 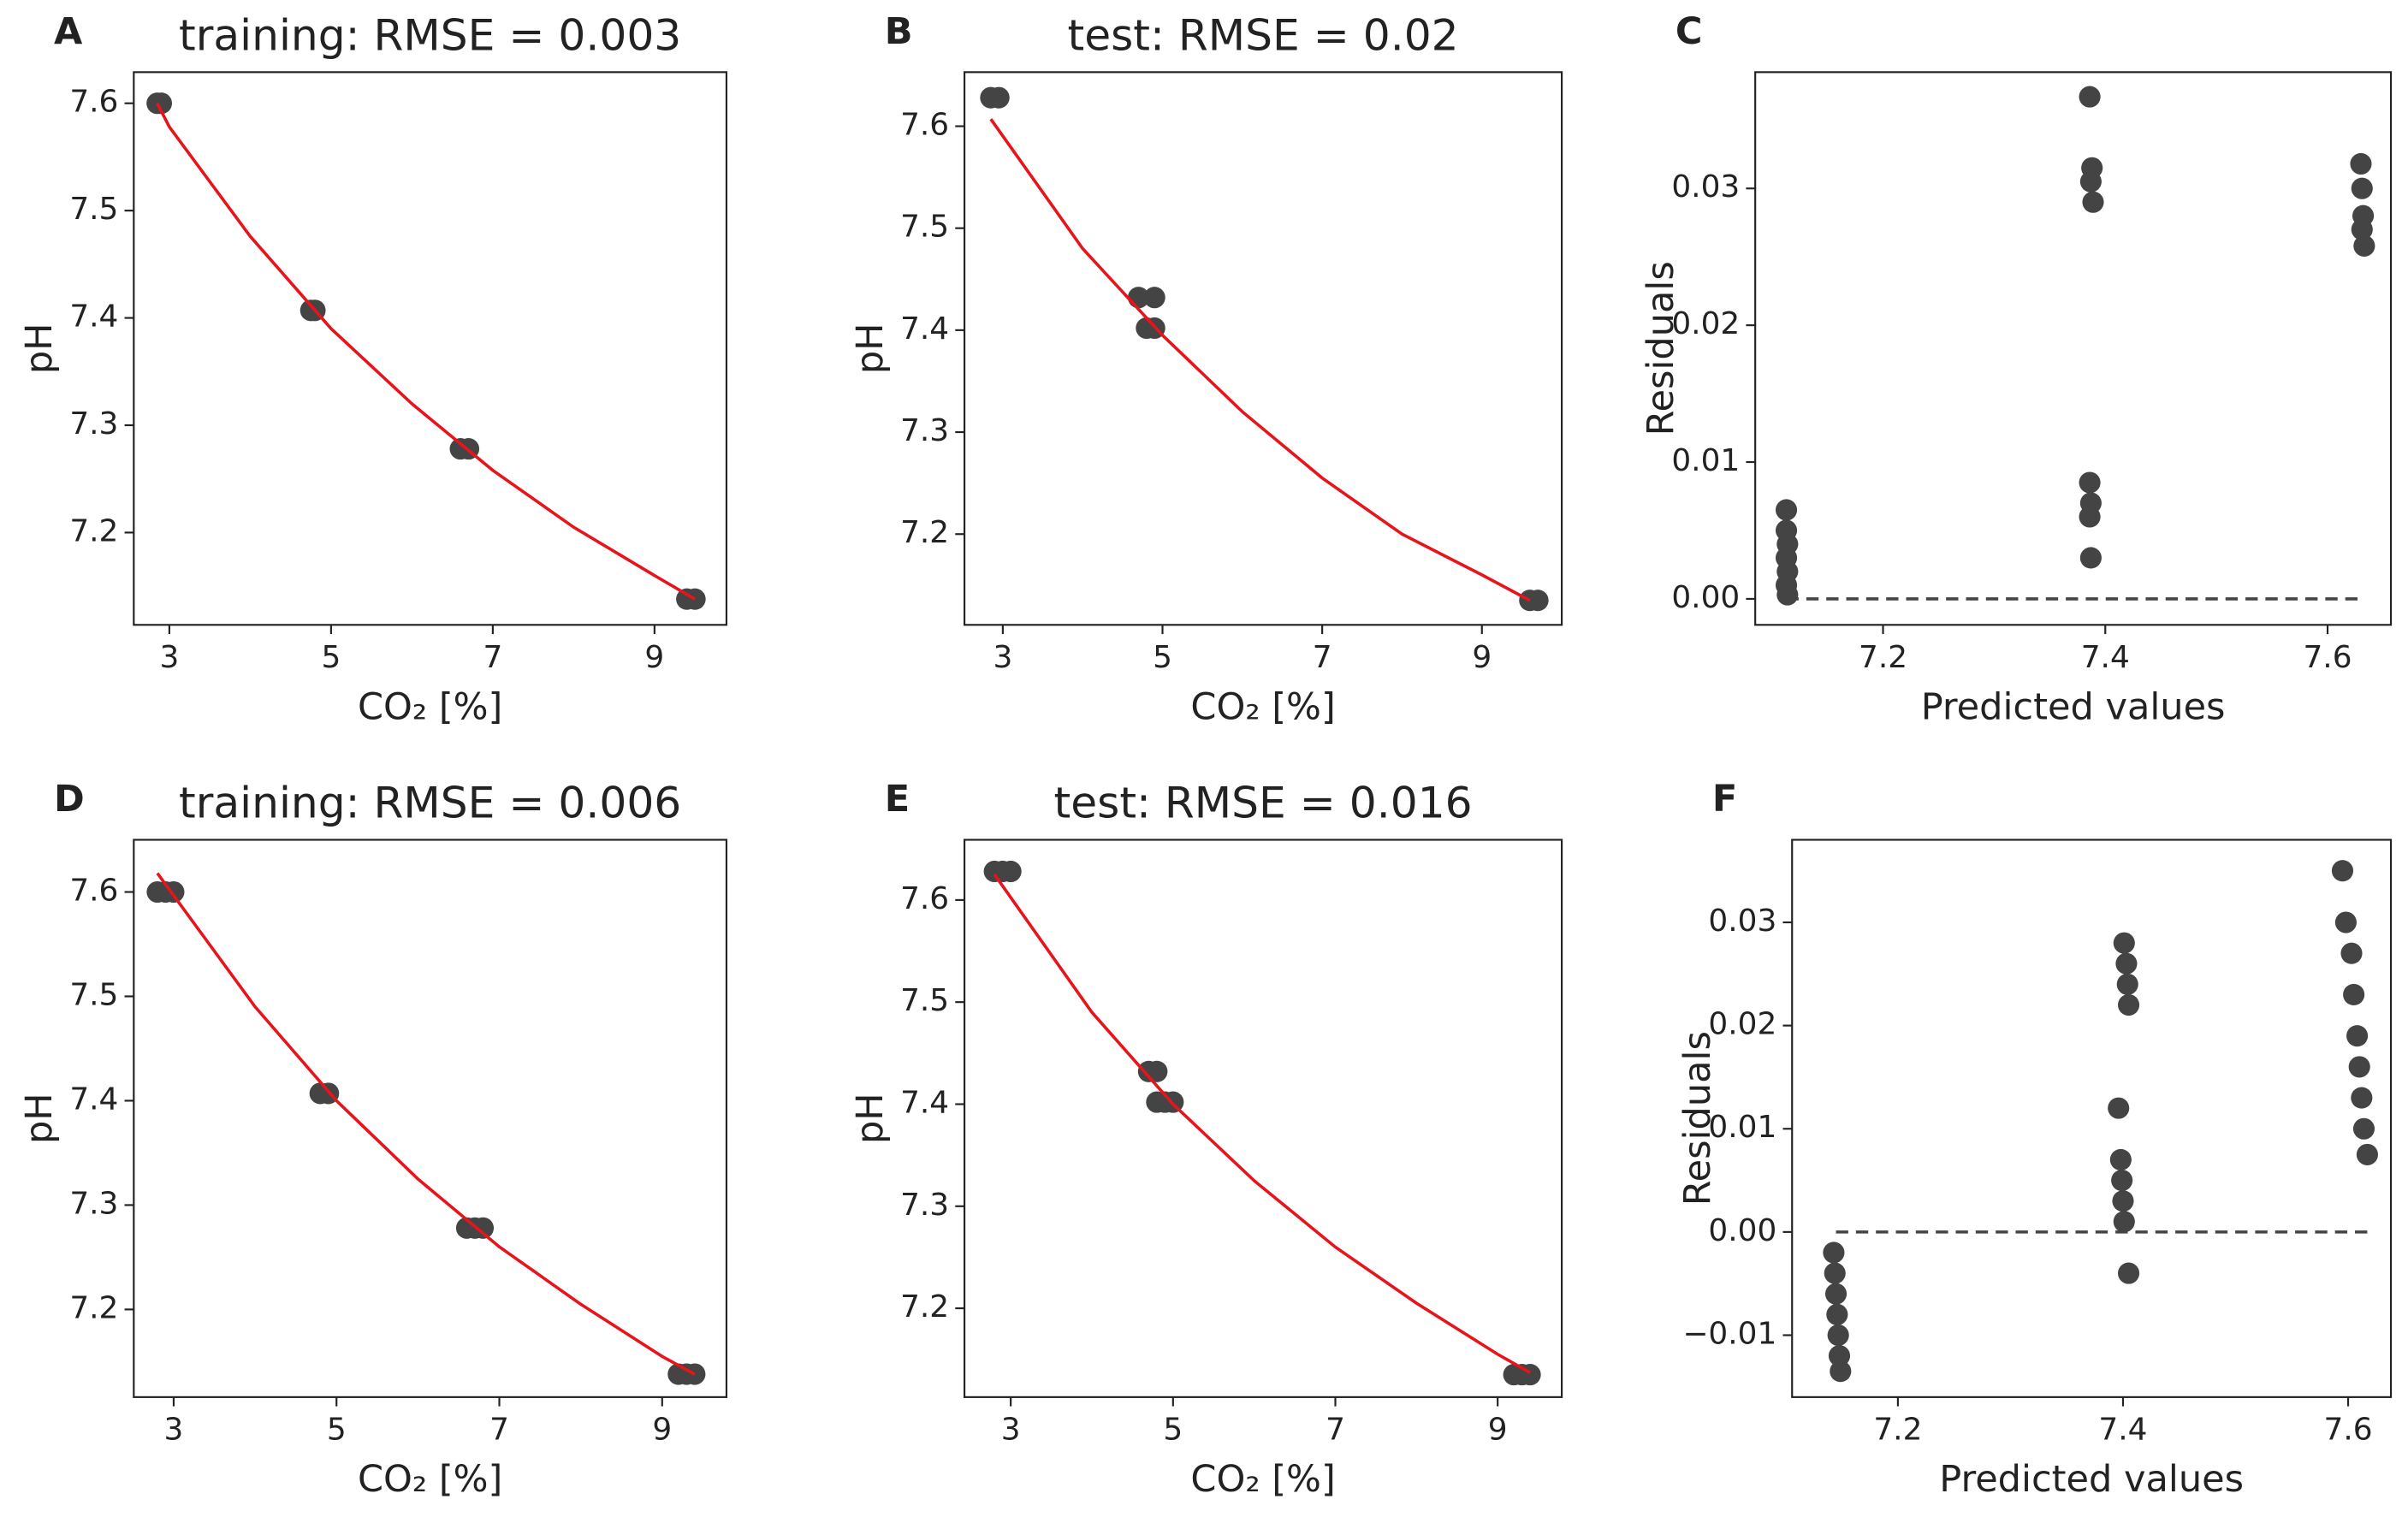 I want to click on panel-letter: F, so click(x=1724, y=799).